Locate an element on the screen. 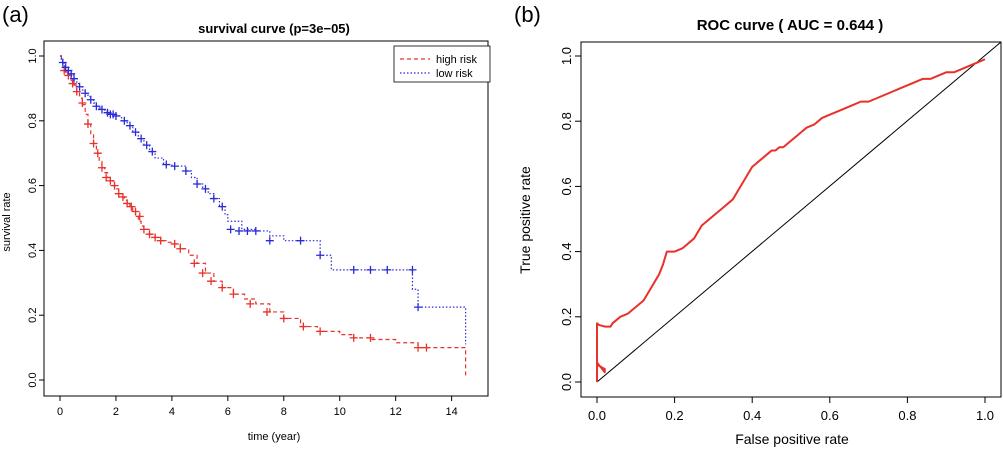  survival-y-axis-label: survival rate is located at coordinates (7, 221).